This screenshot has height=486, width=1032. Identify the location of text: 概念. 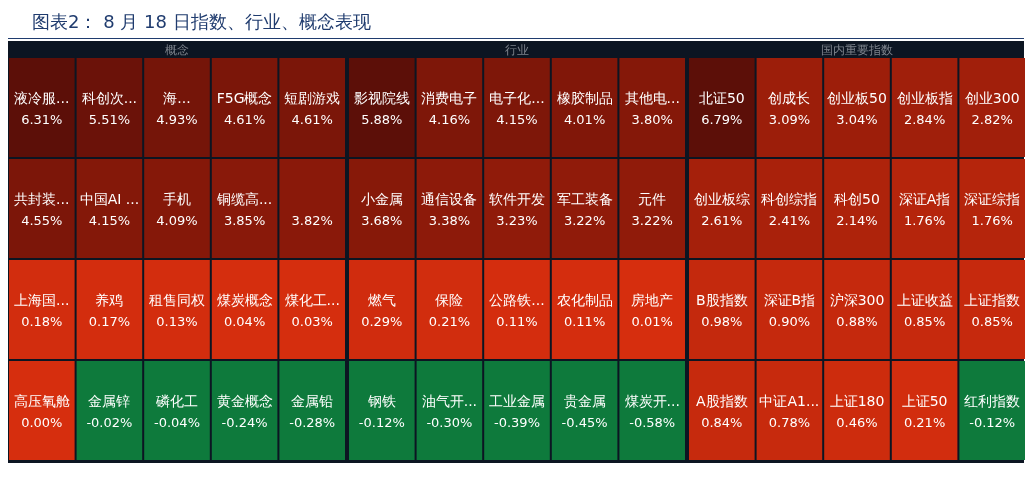
(177, 50).